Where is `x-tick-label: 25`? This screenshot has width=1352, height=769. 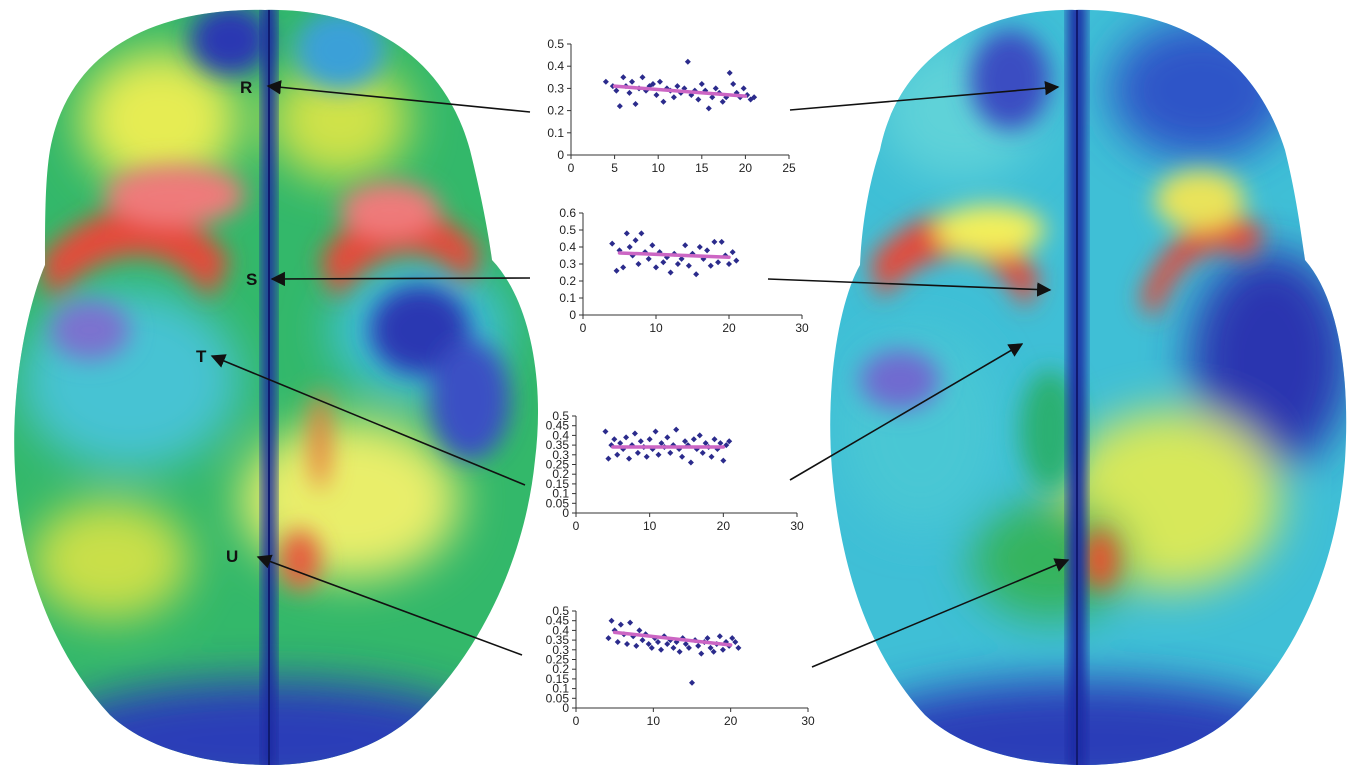
x-tick-label: 25 is located at coordinates (789, 168).